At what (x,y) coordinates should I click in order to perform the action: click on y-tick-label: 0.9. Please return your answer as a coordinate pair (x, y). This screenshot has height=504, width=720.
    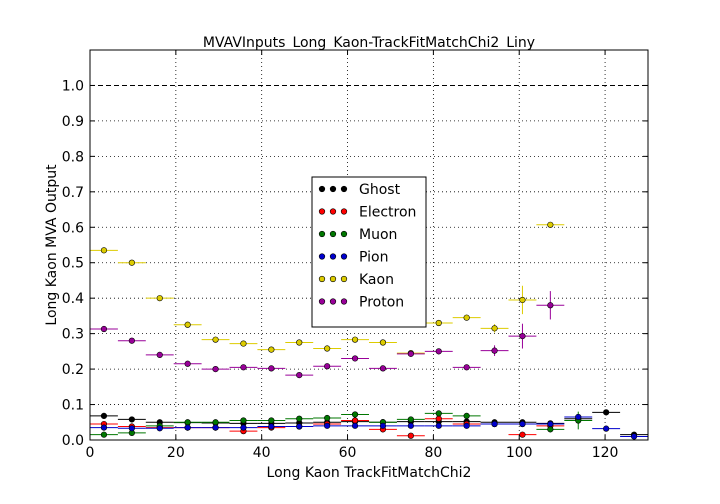
    Looking at the image, I should click on (73, 122).